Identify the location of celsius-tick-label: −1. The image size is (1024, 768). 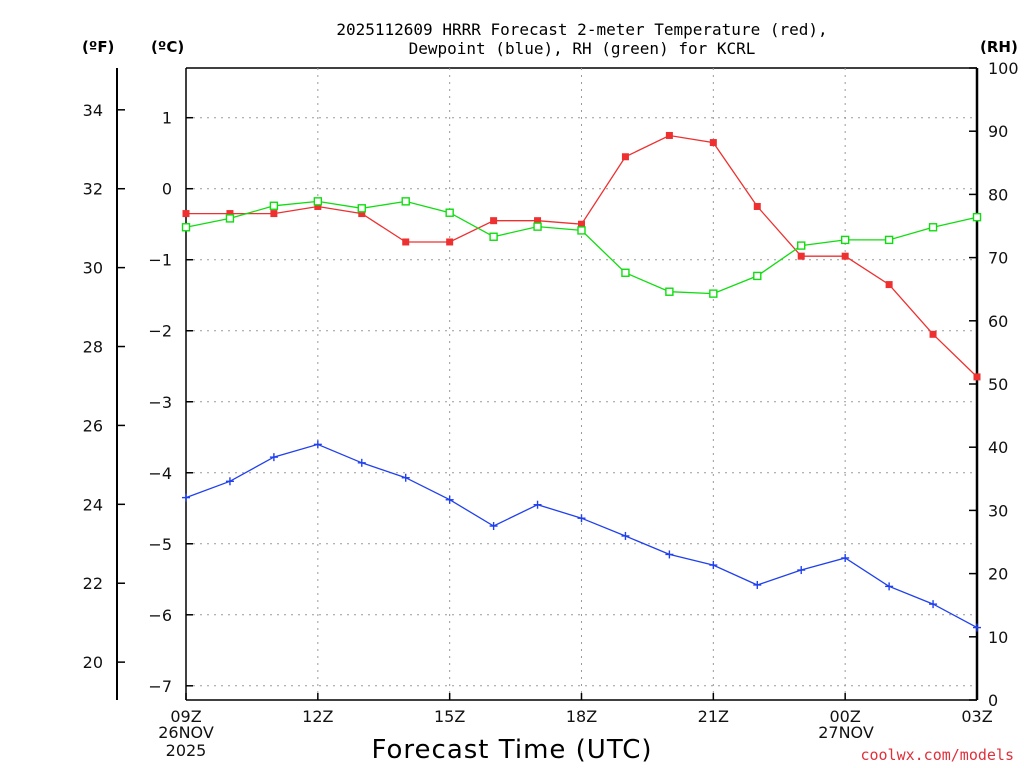
(160, 260).